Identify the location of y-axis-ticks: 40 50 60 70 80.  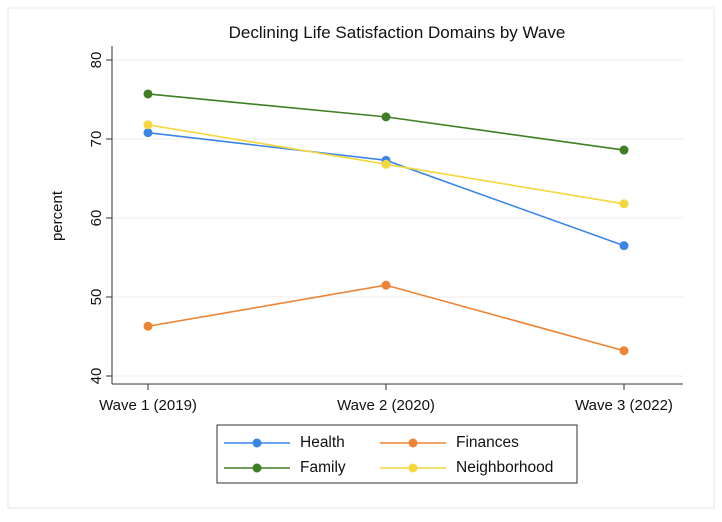
(100, 218).